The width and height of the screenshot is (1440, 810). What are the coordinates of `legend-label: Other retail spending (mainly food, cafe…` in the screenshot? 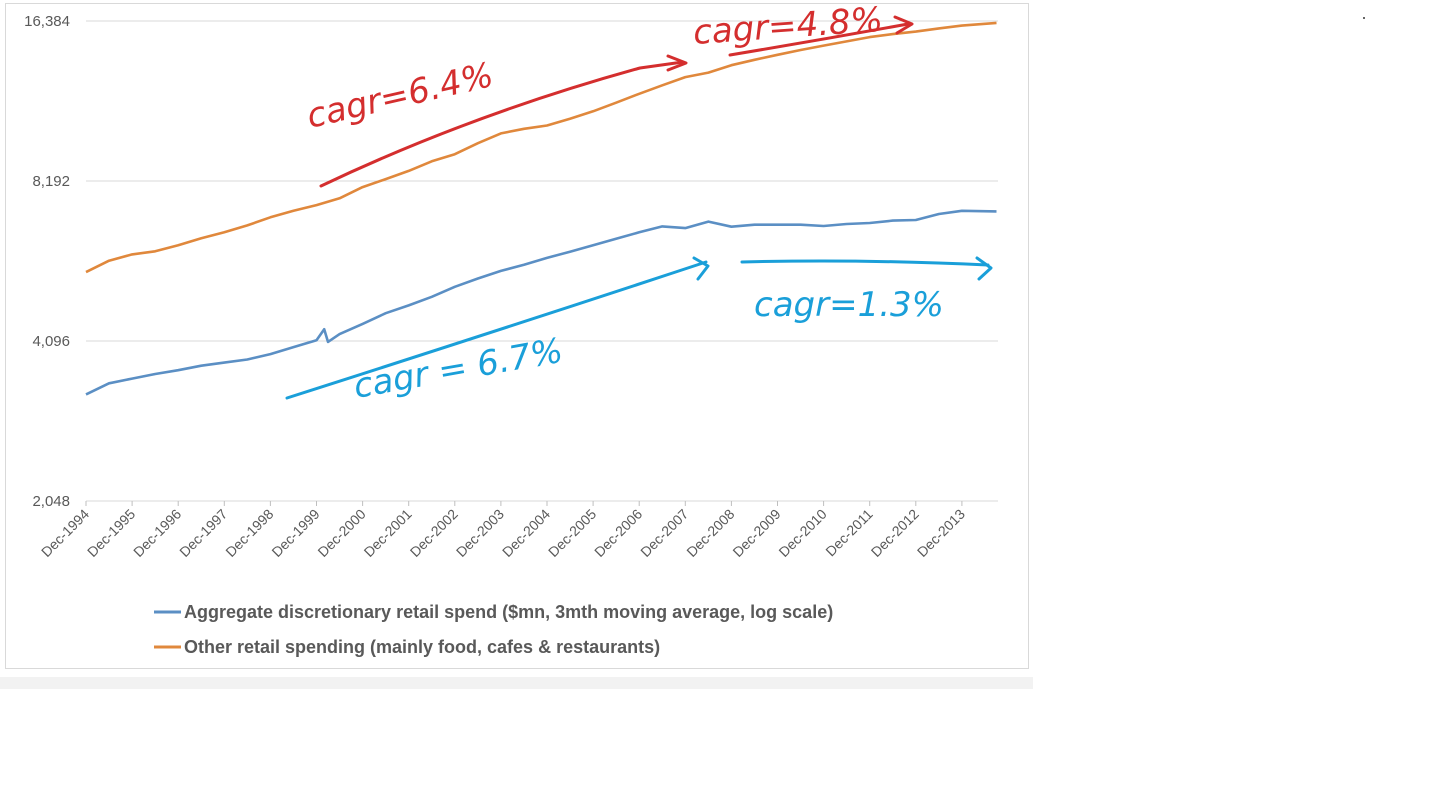 It's located at (422, 647).